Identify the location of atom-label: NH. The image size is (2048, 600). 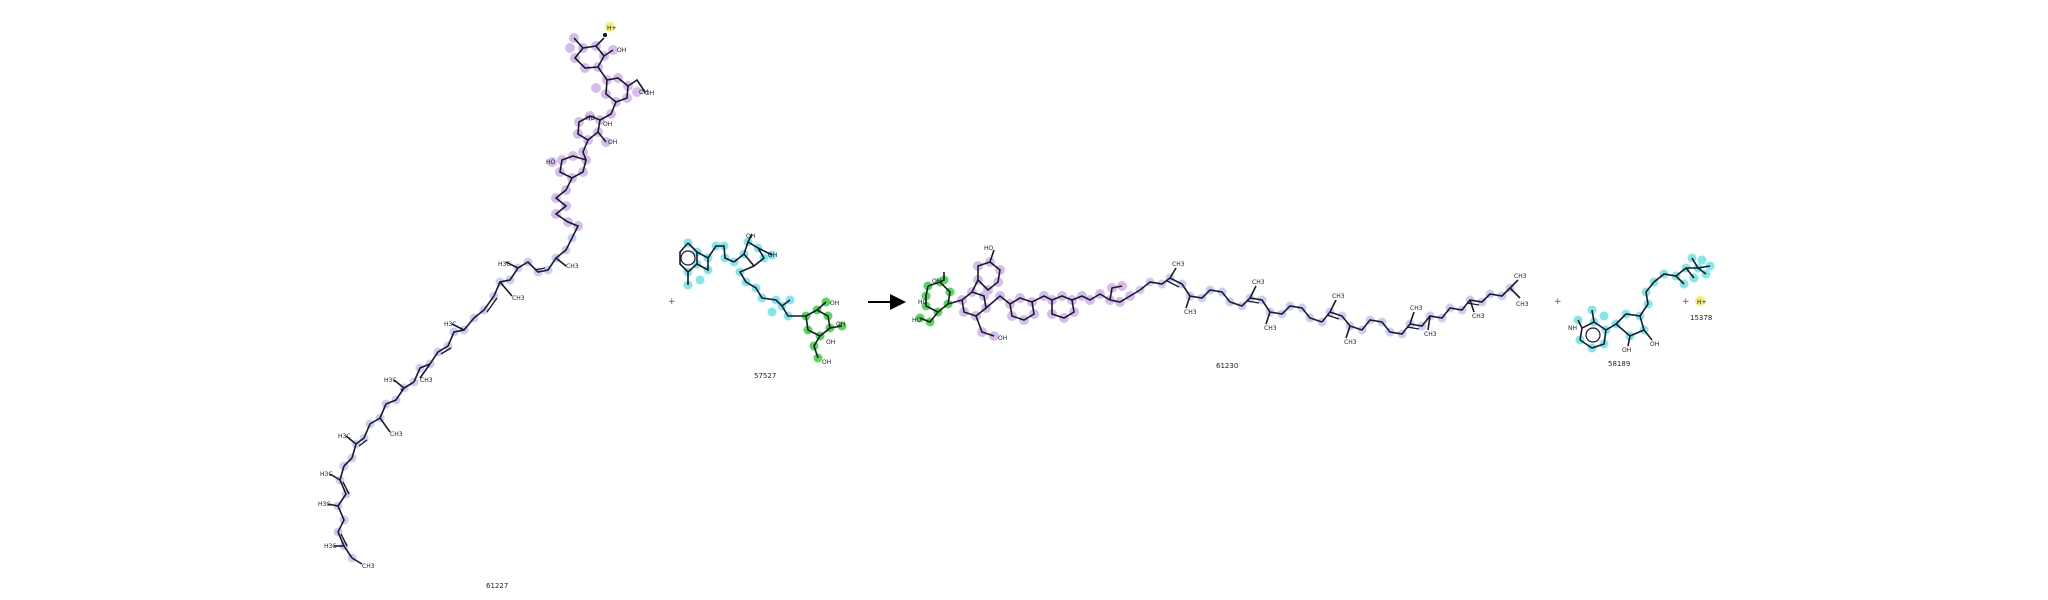
(1572, 328).